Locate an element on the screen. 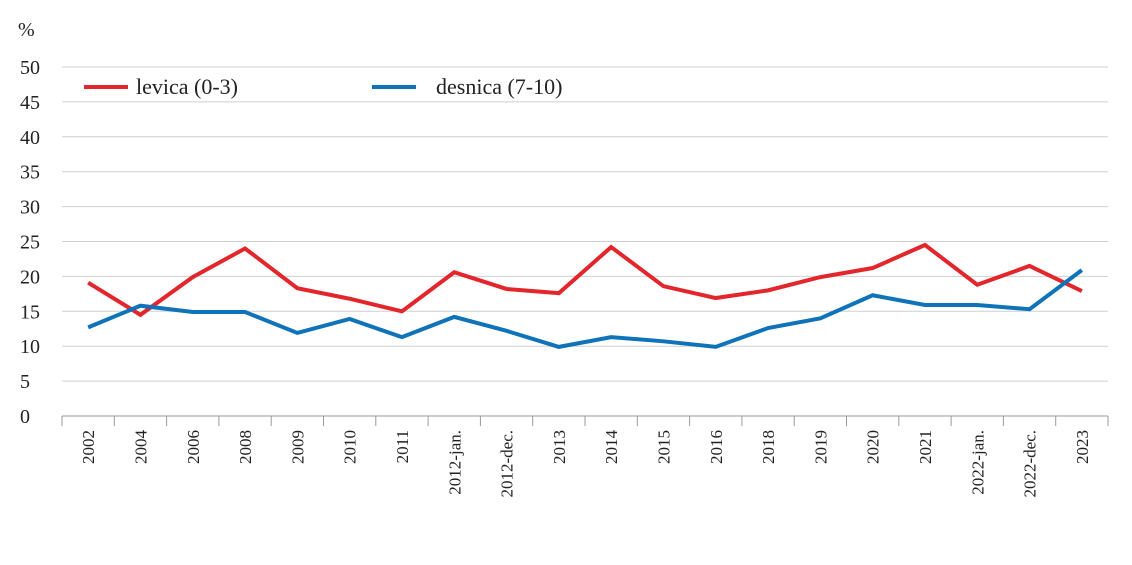 This screenshot has height=565, width=1132. x-tick-label: 2009 is located at coordinates (297, 447).